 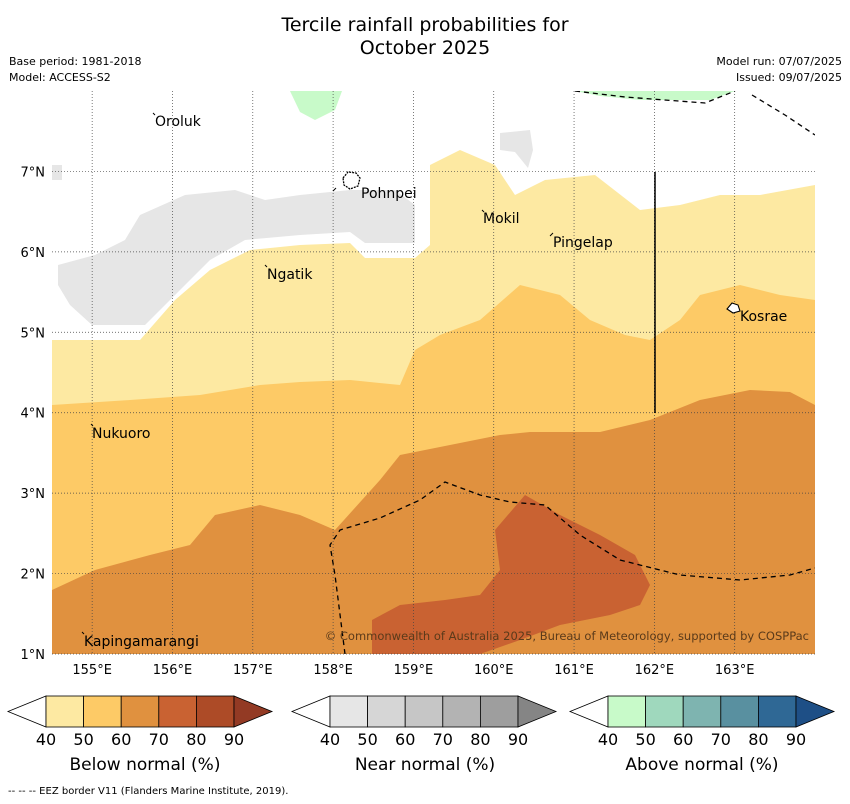 I want to click on above-normal-40-50-region-north, so click(x=655, y=95).